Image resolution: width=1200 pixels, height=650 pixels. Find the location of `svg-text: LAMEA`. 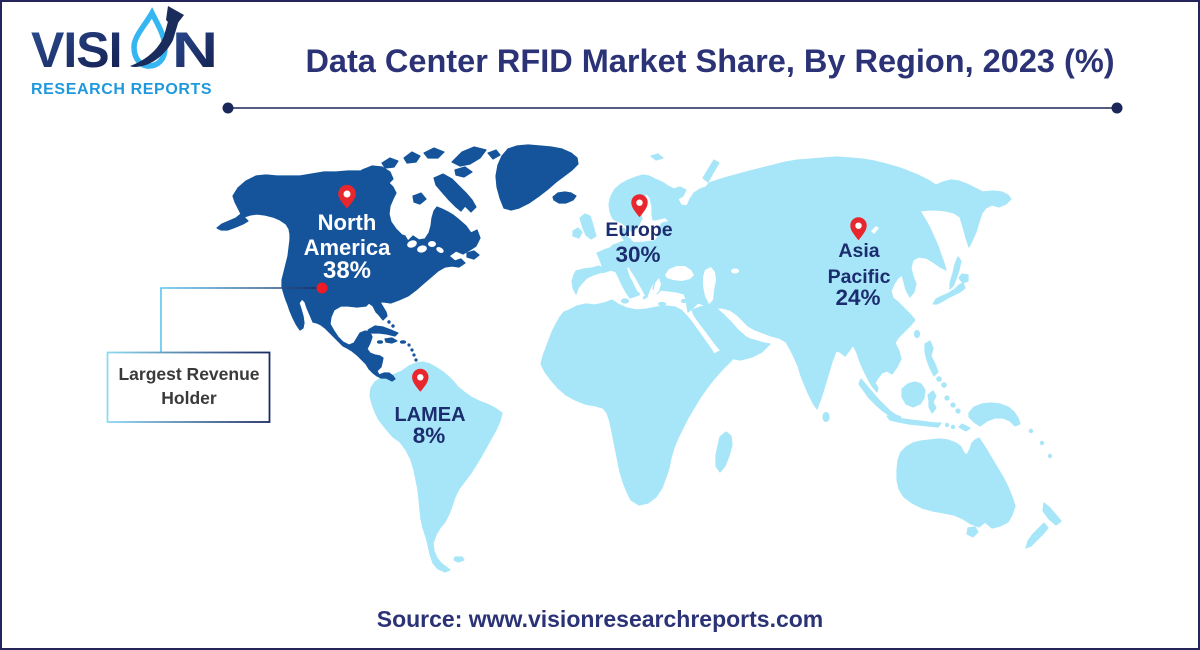

svg-text: LAMEA is located at coordinates (429, 415).